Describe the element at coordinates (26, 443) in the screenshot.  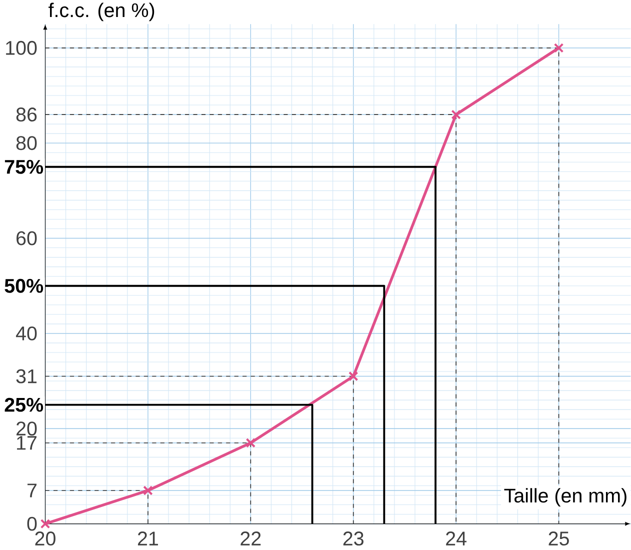
I see `y-tick-label: 17` at that location.